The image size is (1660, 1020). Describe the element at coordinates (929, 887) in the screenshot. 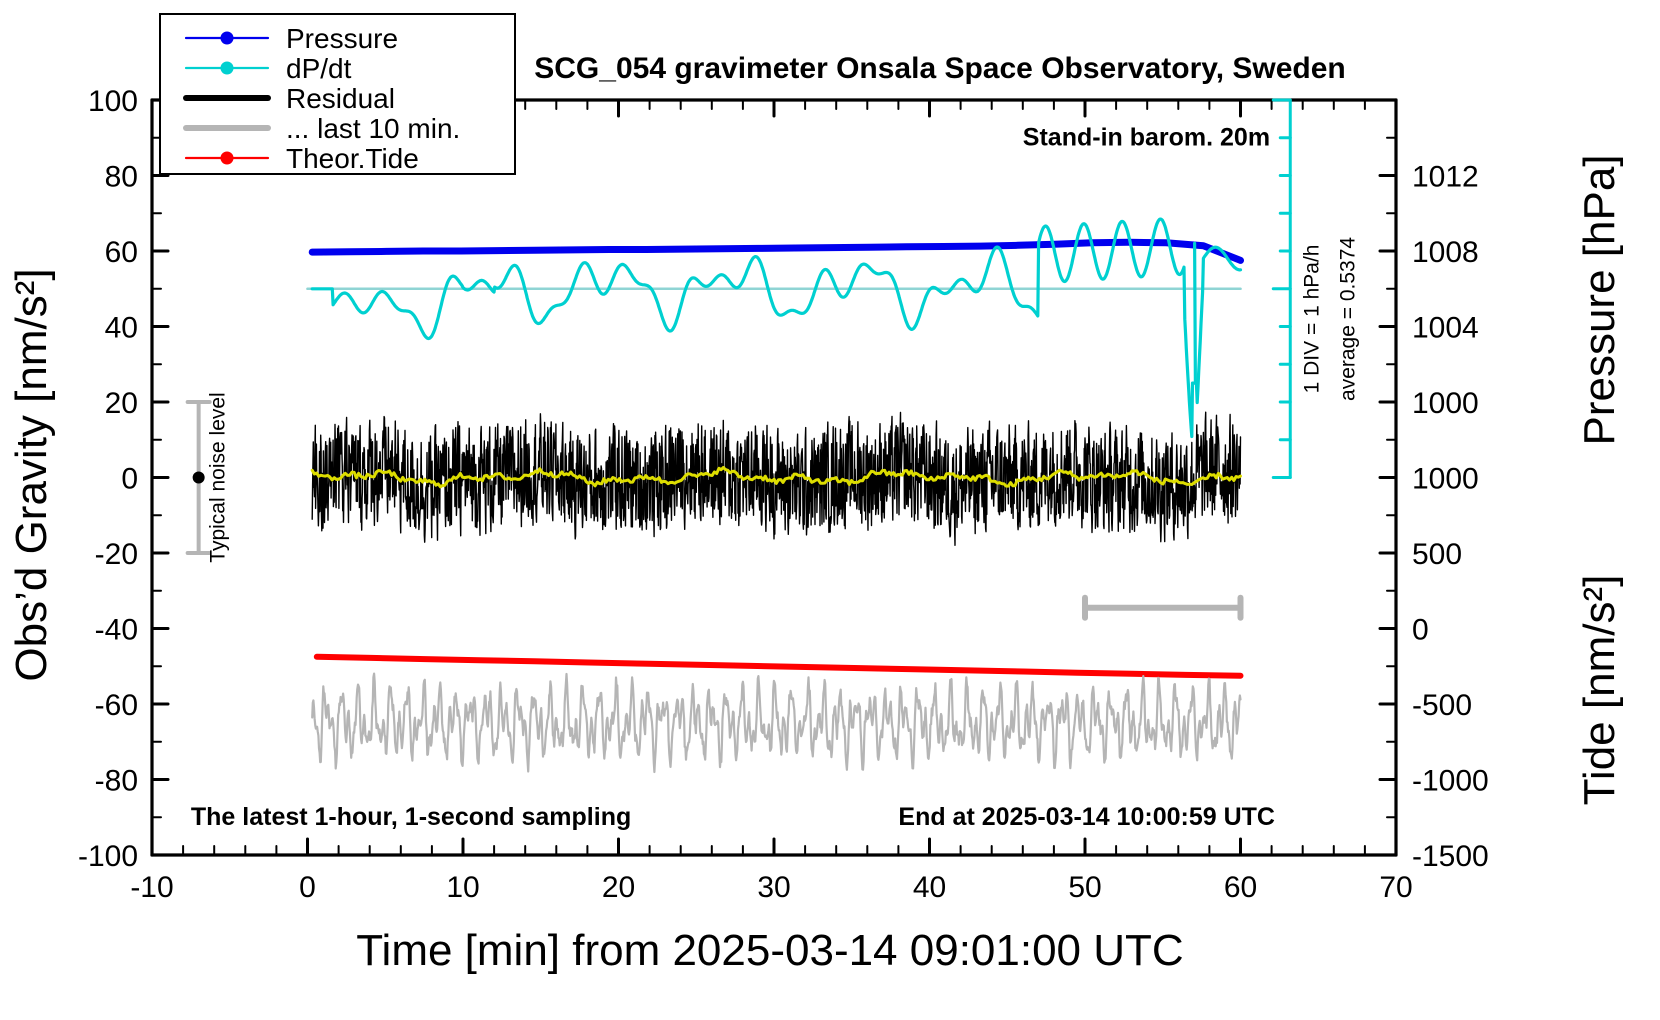

I see `x-tick-label: 40` at that location.